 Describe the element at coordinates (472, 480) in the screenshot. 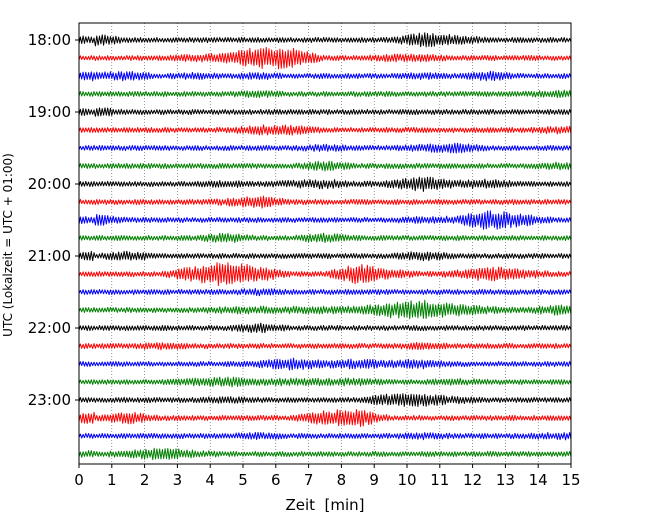

I see `x-tick-label-12: 12` at that location.